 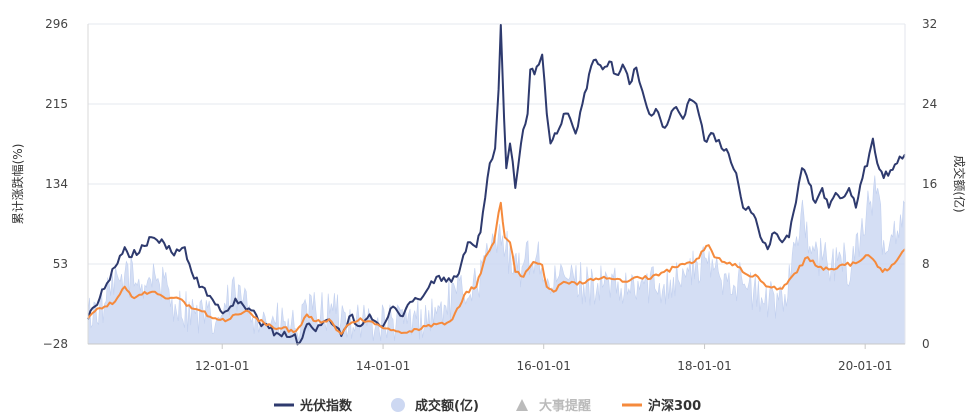 What do you see at coordinates (383, 366) in the screenshot?
I see `x-tick-label: 14-01-01` at bounding box center [383, 366].